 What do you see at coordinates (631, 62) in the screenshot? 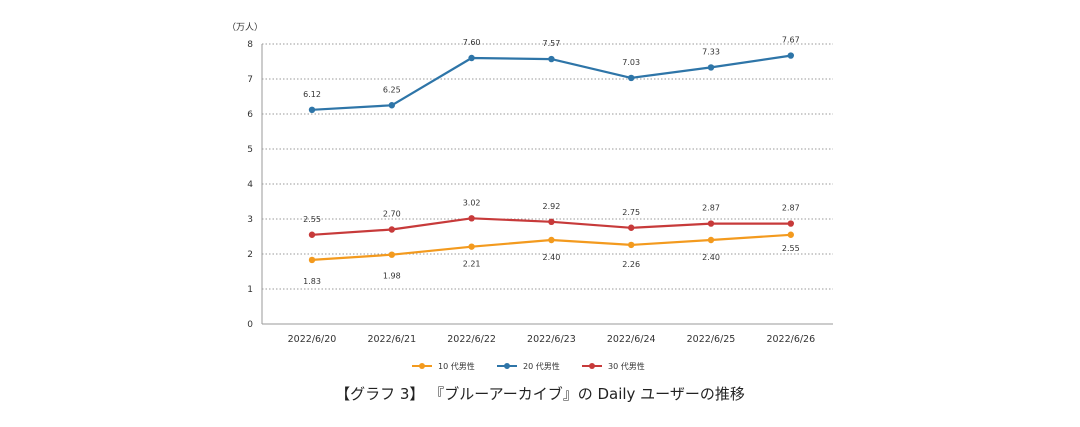
I see `data-label: 7.03` at bounding box center [631, 62].